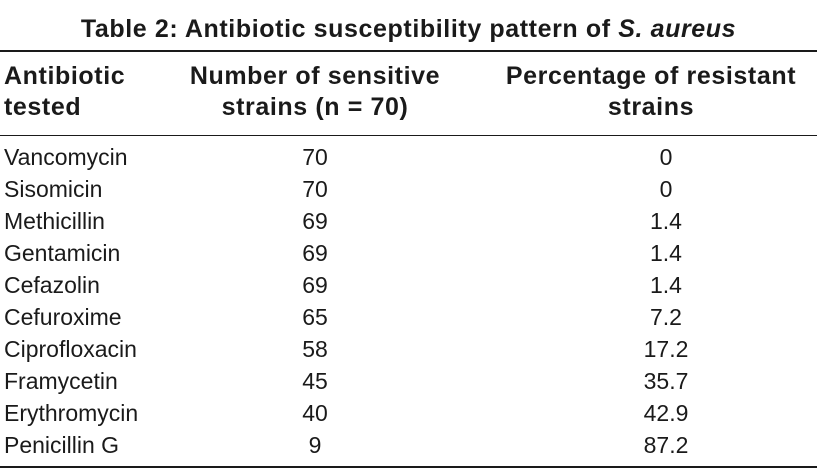 The height and width of the screenshot is (468, 817). I want to click on antibiotic-cell: Gentamicin, so click(62, 253).